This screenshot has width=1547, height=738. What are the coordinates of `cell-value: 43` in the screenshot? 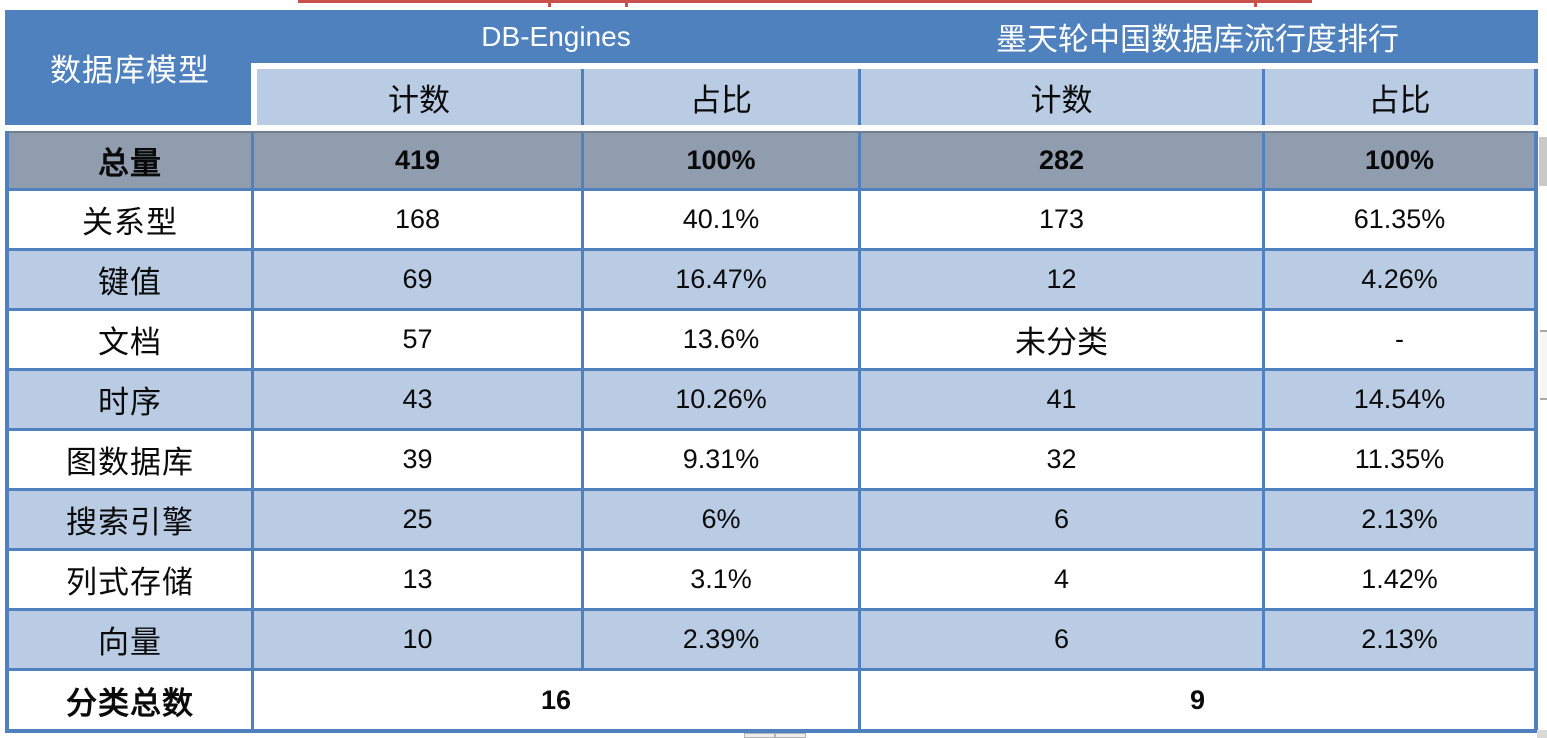 It's located at (416, 399).